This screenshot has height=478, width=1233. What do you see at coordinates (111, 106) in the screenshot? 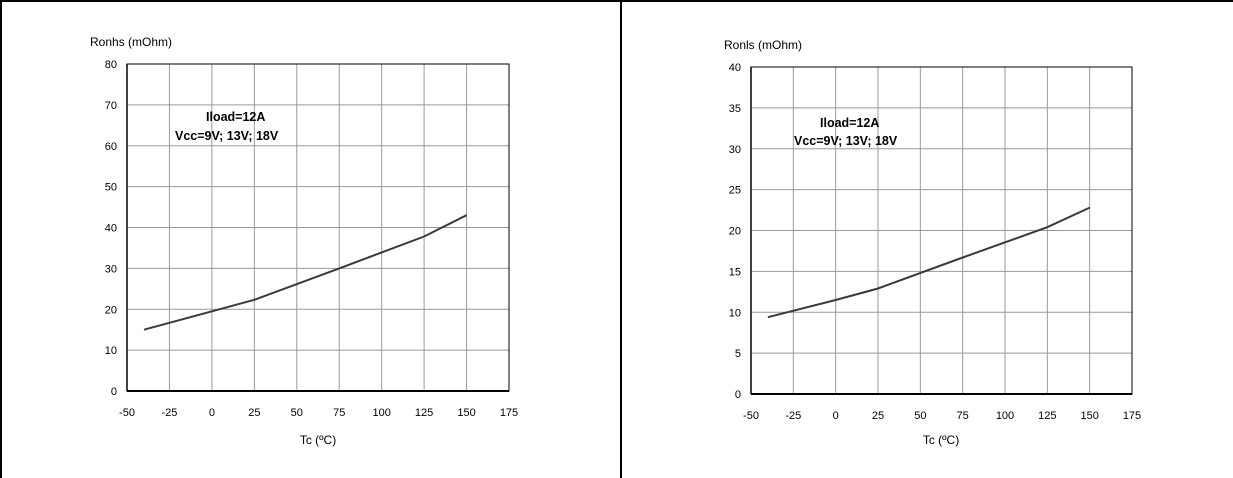
I see `y-tick-label: 70` at bounding box center [111, 106].